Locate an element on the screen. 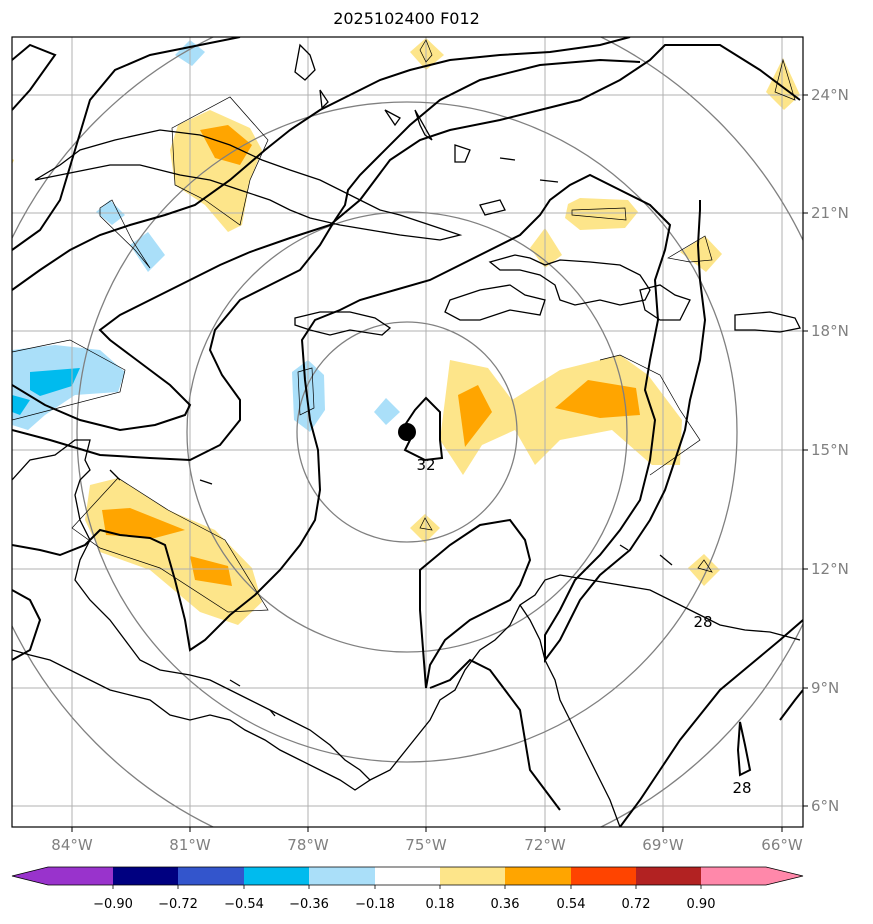 The image size is (873, 924). colorbar-tick-label: 0.54 is located at coordinates (571, 904).